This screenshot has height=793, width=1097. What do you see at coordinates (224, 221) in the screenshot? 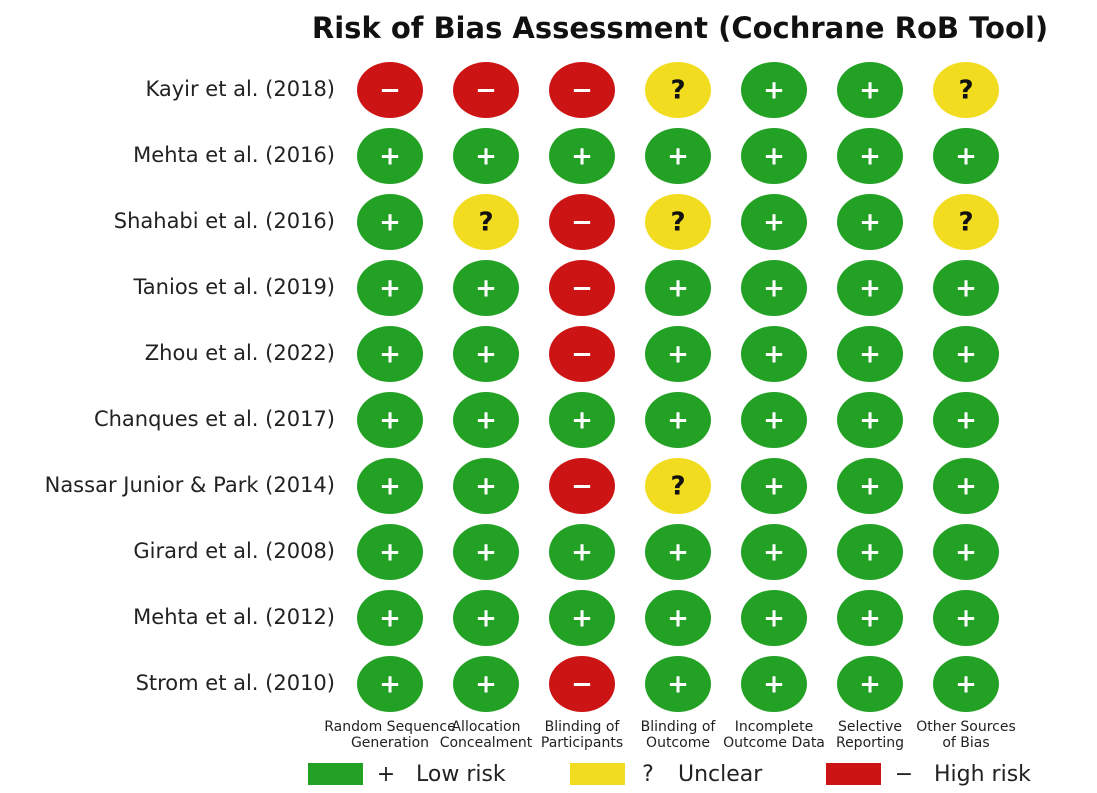
I see `study-label: Shahabi et al. (2016)` at bounding box center [224, 221].